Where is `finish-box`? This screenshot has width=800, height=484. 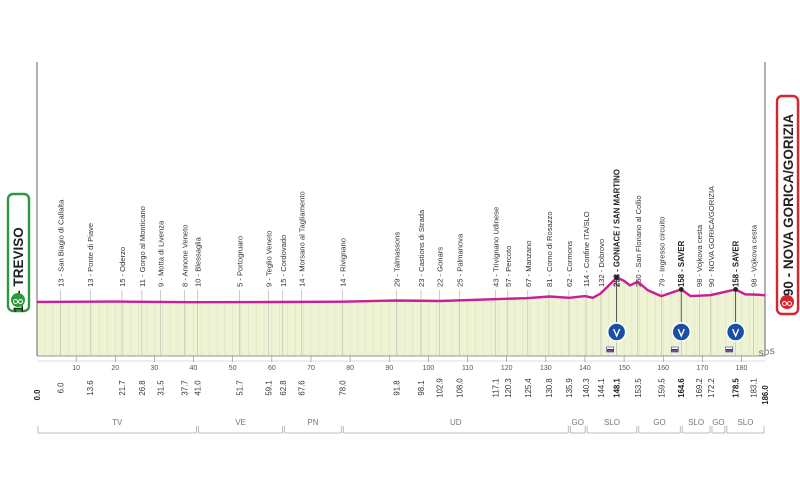 finish-box is located at coordinates (787, 205).